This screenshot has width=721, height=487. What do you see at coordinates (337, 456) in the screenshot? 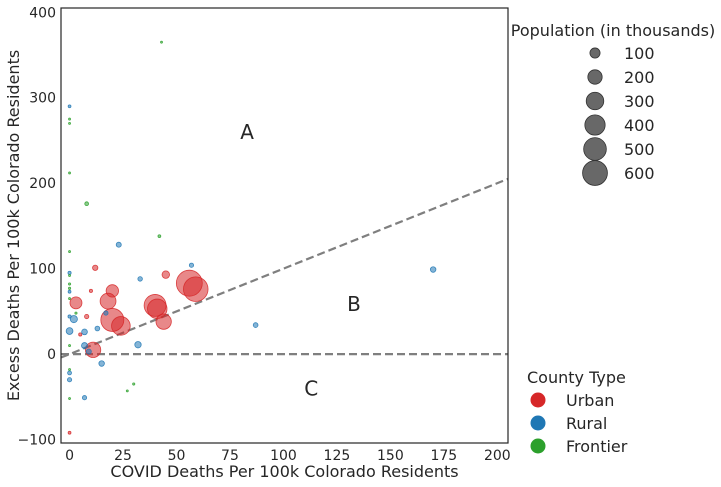
I see `x-tick-label: 125` at bounding box center [337, 456].